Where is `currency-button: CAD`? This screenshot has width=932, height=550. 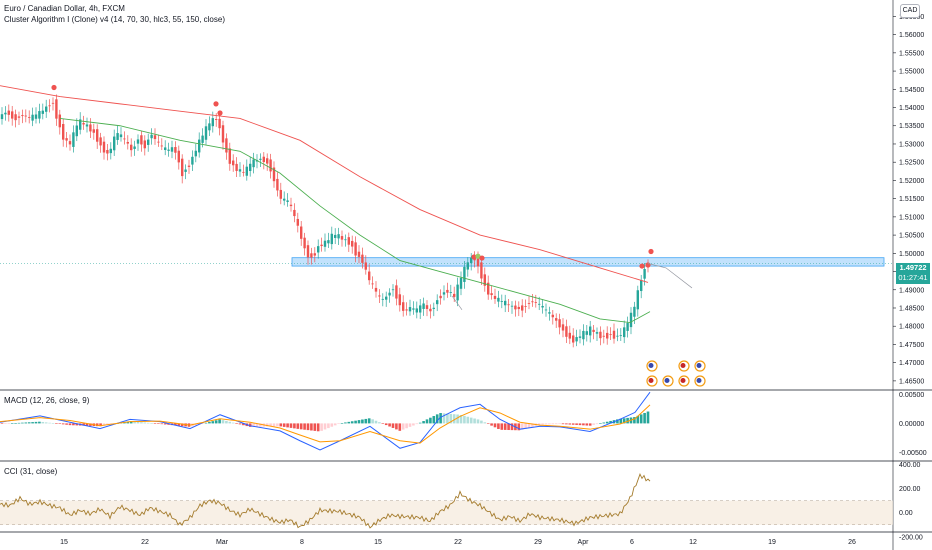
currency-button: CAD is located at coordinates (910, 11).